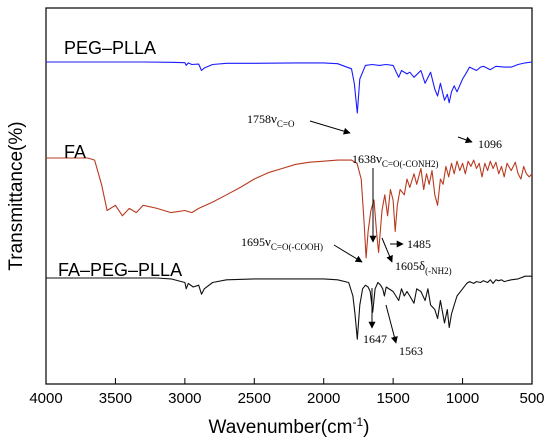  What do you see at coordinates (75, 152) in the screenshot?
I see `series-label: FA` at bounding box center [75, 152].